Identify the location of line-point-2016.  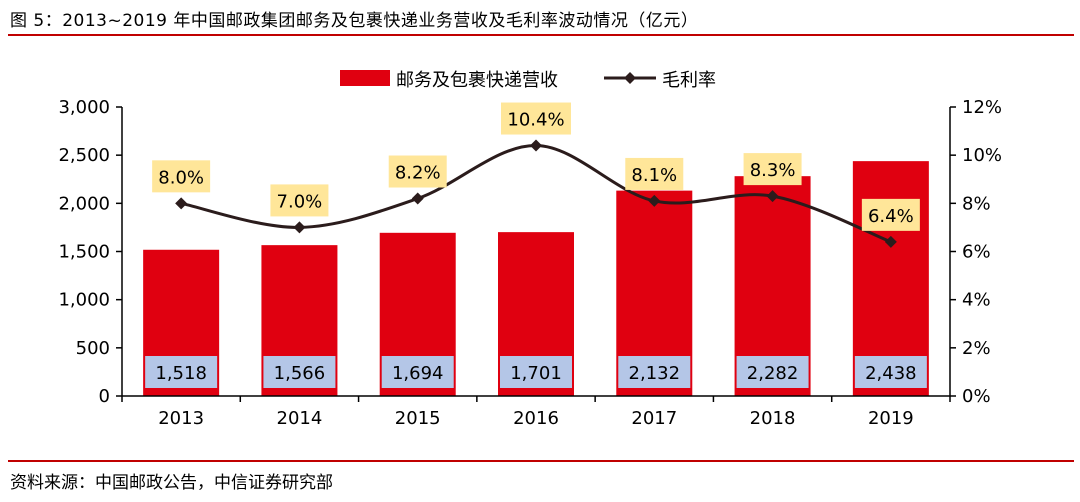
(536, 145).